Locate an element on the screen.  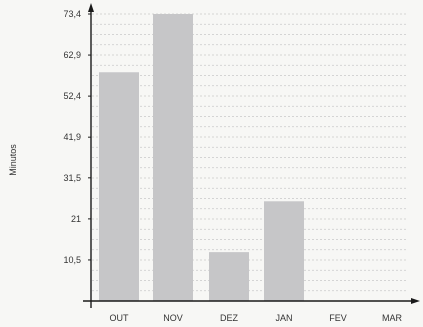
y-tick-label: 31,5 is located at coordinates (72, 178).